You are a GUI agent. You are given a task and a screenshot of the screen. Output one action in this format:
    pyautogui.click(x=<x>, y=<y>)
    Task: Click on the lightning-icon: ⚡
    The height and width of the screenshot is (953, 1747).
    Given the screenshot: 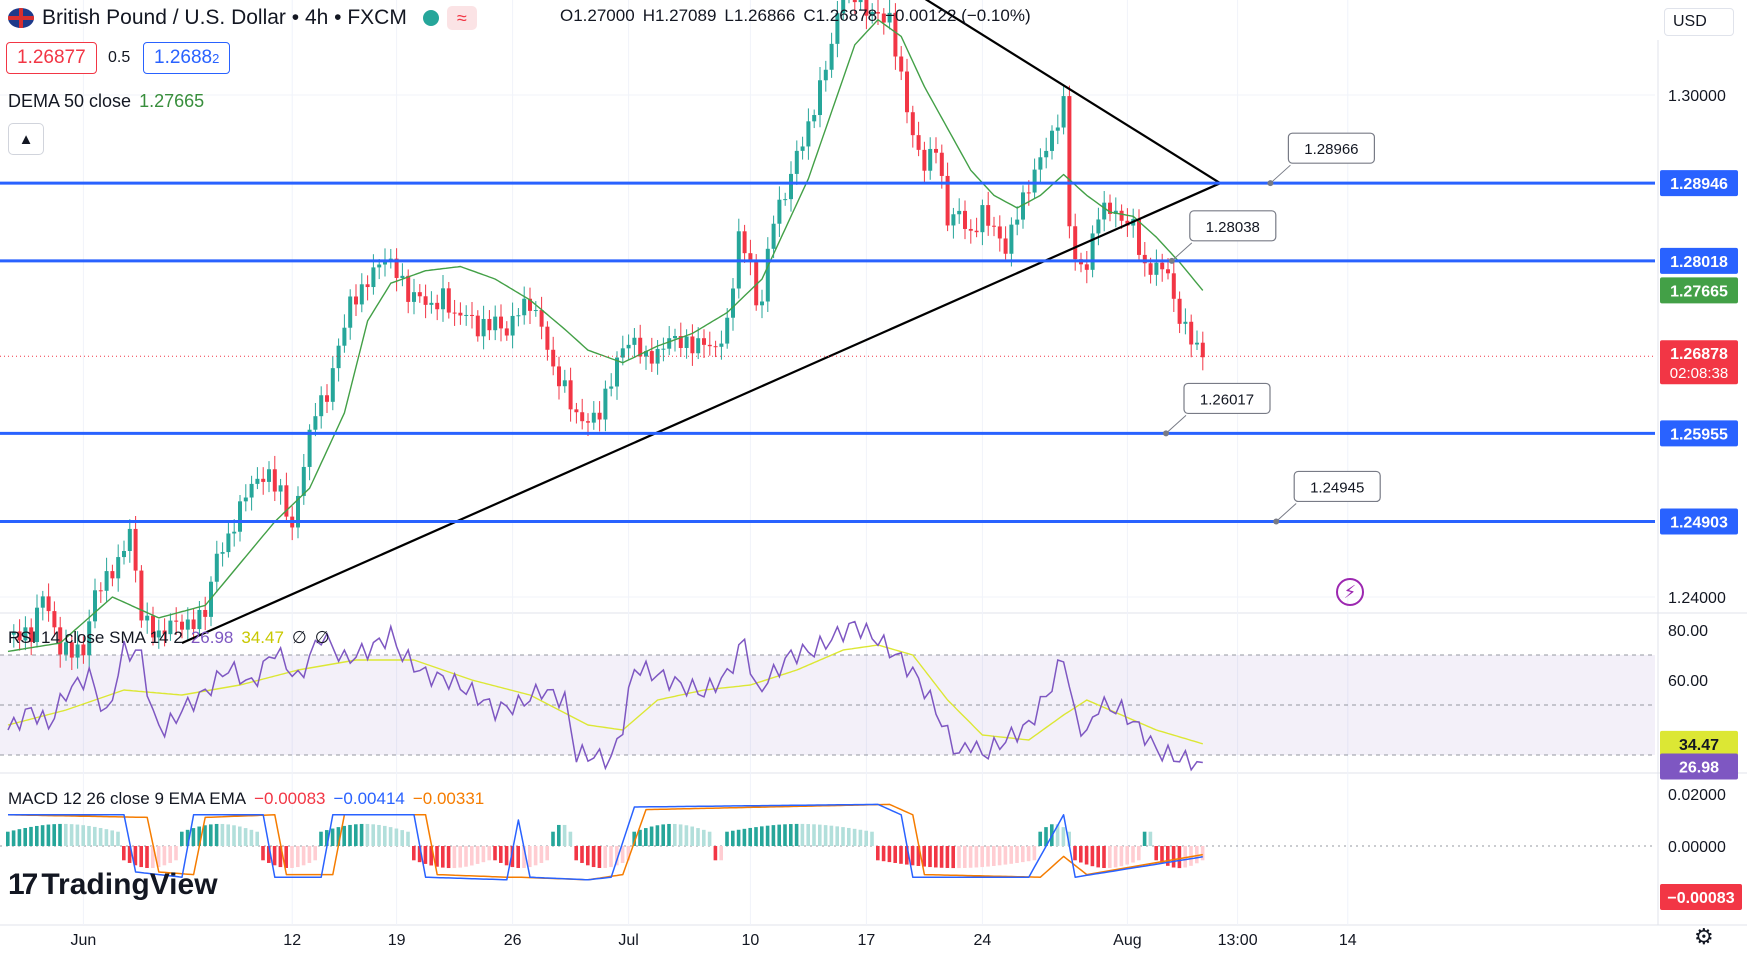 What is the action you would take?
    pyautogui.click(x=1350, y=592)
    